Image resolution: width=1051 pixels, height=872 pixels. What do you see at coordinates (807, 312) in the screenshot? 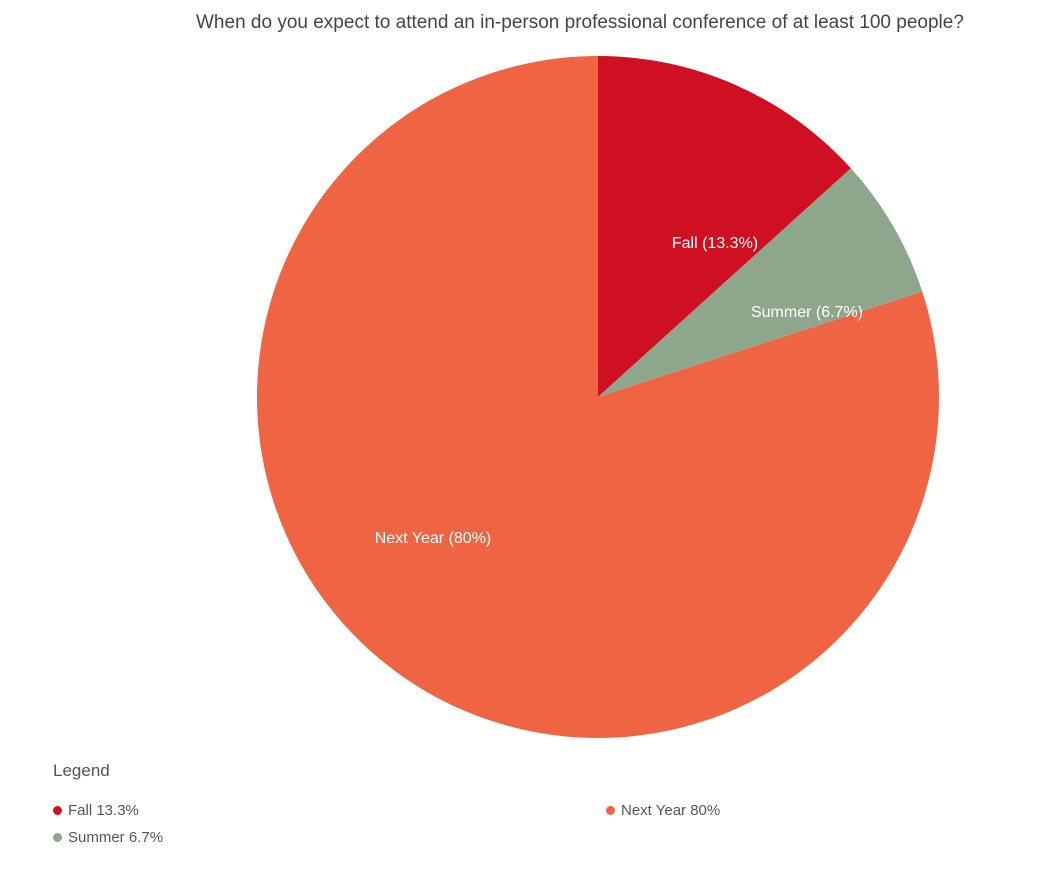
I see `slice-label-summer: Summer (6.7%)` at bounding box center [807, 312].